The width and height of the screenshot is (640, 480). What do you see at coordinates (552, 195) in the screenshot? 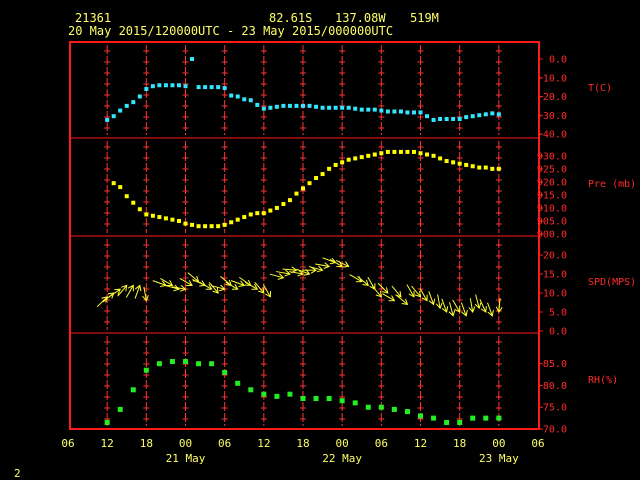
I see `y-tick-label: 915.0` at bounding box center [552, 195].